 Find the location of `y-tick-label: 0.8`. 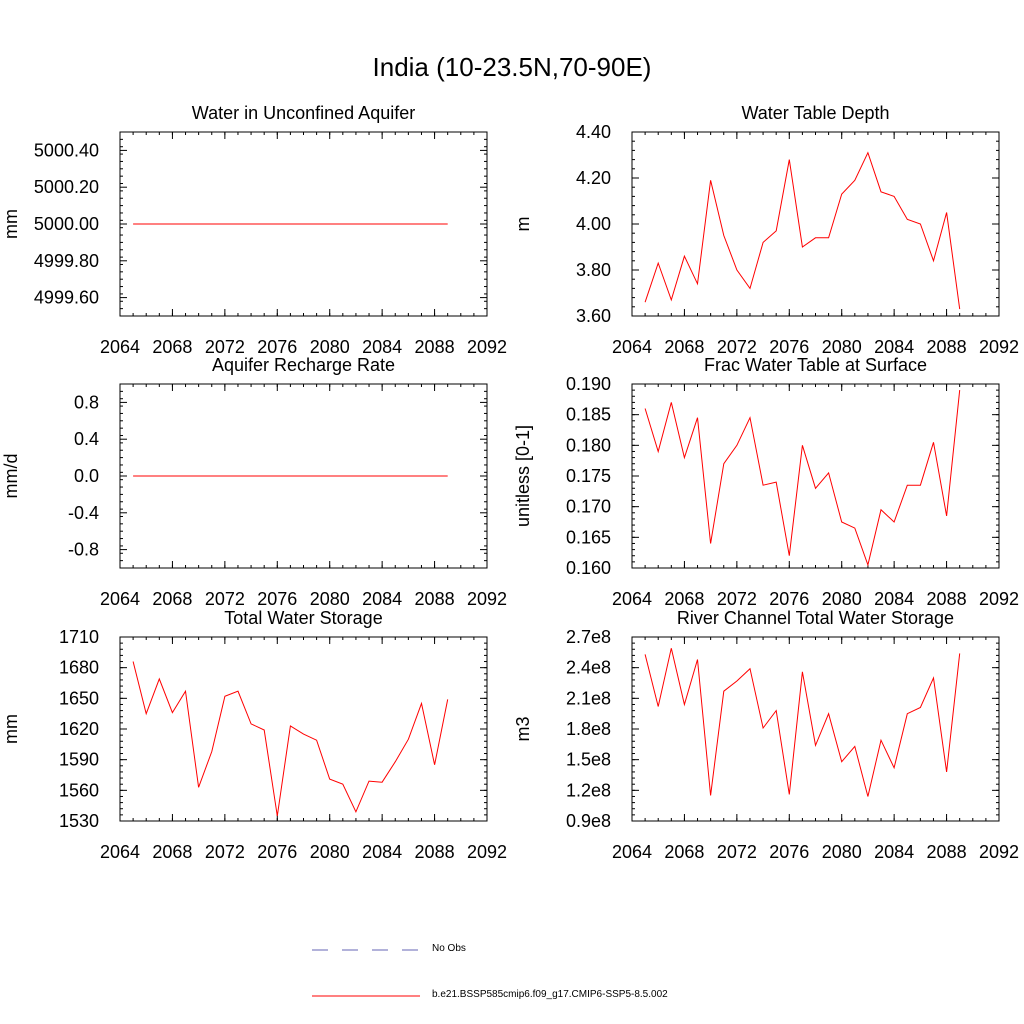

y-tick-label: 0.8 is located at coordinates (86, 402).